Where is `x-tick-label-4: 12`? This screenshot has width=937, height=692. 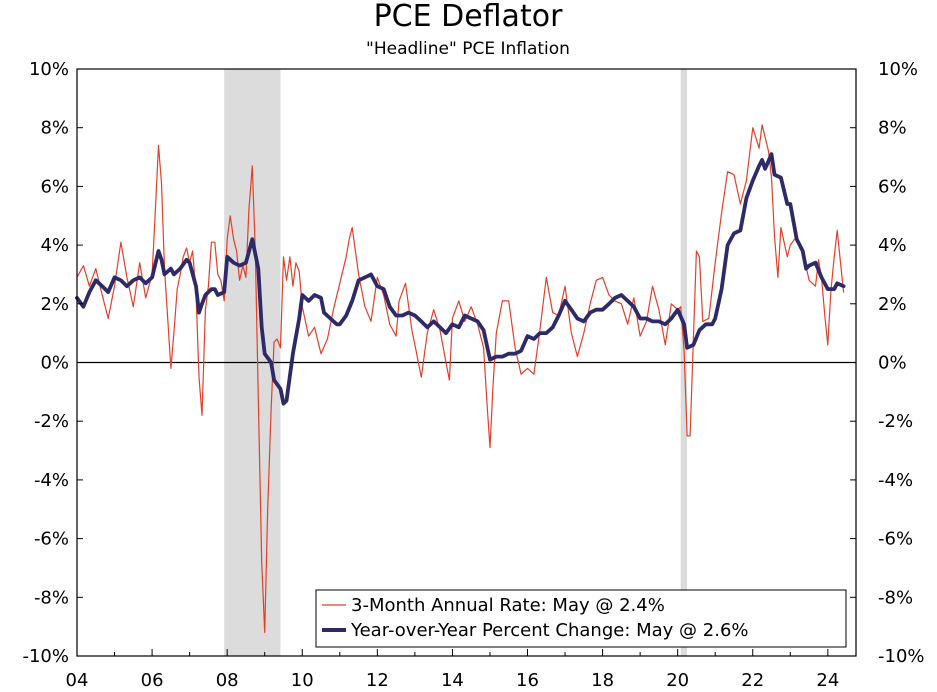
x-tick-label-4: 12 is located at coordinates (377, 680).